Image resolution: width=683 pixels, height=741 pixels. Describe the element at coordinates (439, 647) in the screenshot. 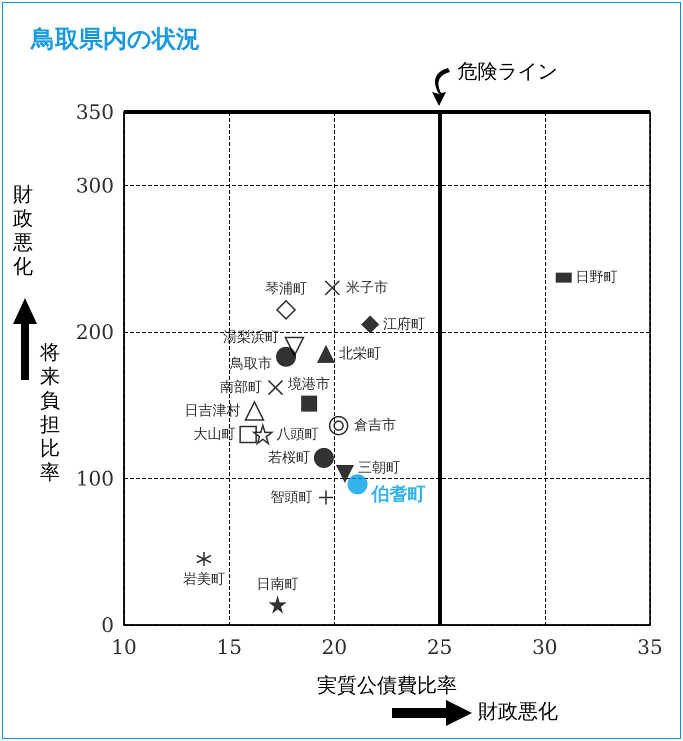

I see `x-tick-label: 25` at that location.